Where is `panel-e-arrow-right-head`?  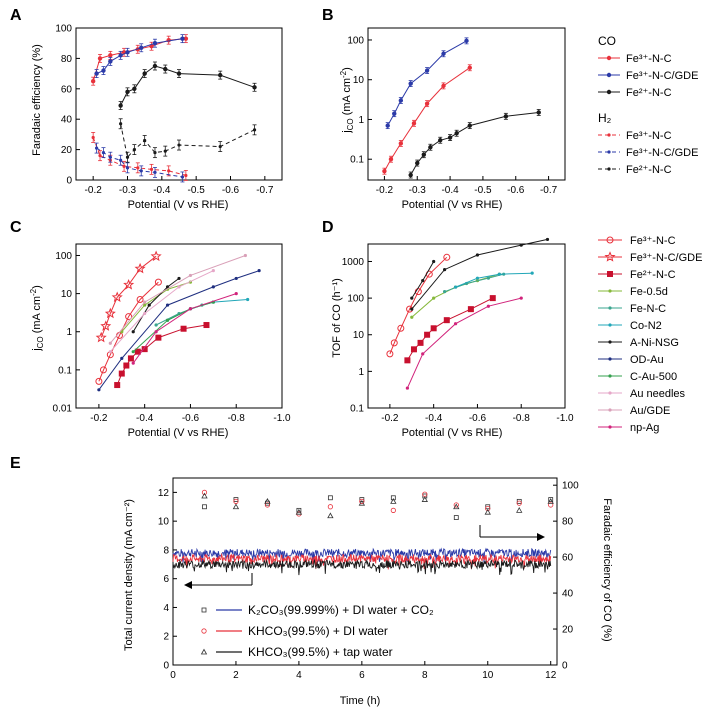 panel-e-arrow-right-head is located at coordinates (541, 537).